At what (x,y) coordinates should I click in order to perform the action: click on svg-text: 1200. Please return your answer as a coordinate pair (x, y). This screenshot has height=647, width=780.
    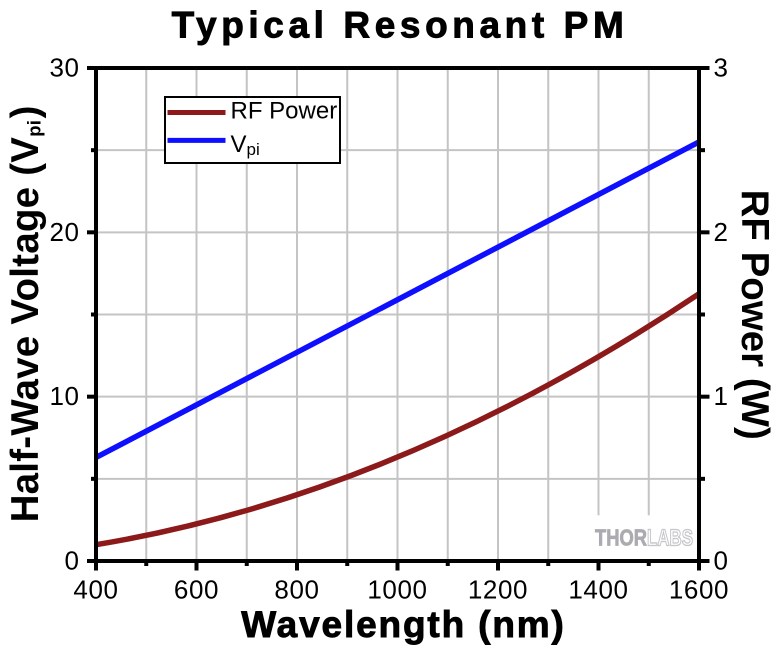
    Looking at the image, I should click on (498, 589).